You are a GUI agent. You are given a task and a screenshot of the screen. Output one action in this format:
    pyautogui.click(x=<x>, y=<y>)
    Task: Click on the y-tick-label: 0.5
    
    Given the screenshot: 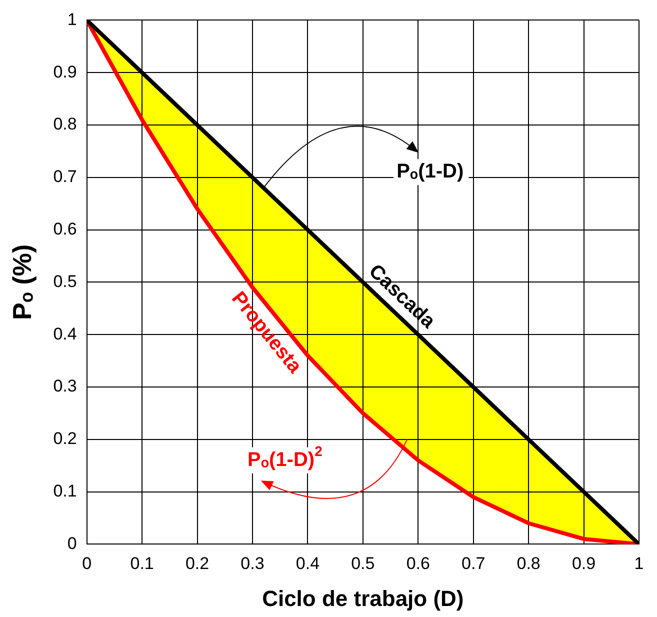 What is the action you would take?
    pyautogui.click(x=65, y=281)
    